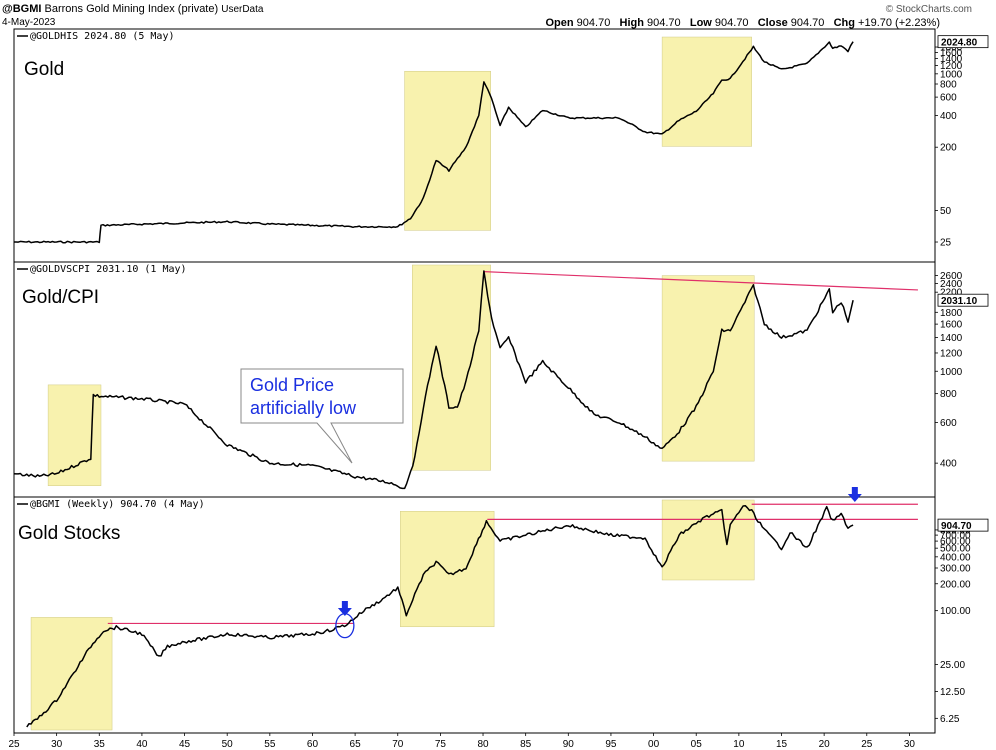 This screenshot has height=750, width=996. I want to click on x-tick-label: 15, so click(782, 744).